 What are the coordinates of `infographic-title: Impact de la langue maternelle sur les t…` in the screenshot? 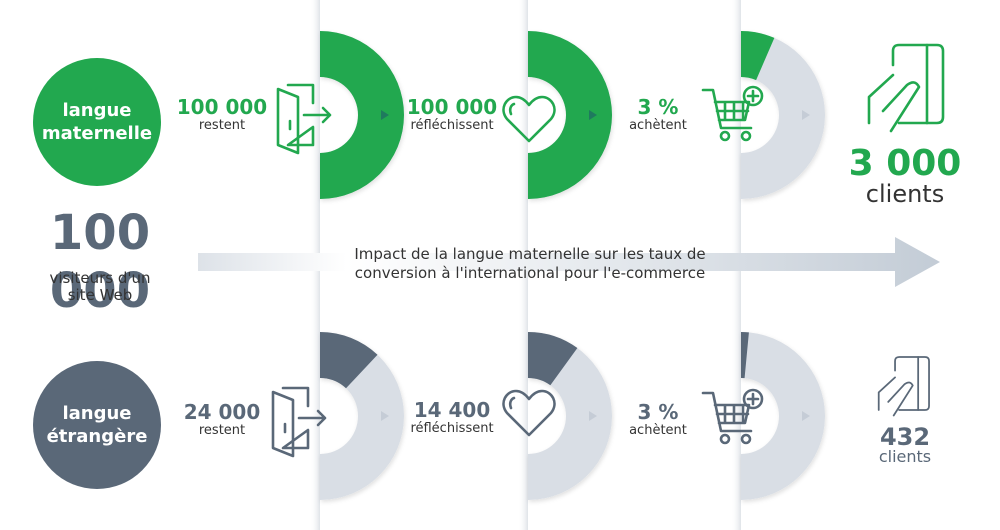 It's located at (530, 264).